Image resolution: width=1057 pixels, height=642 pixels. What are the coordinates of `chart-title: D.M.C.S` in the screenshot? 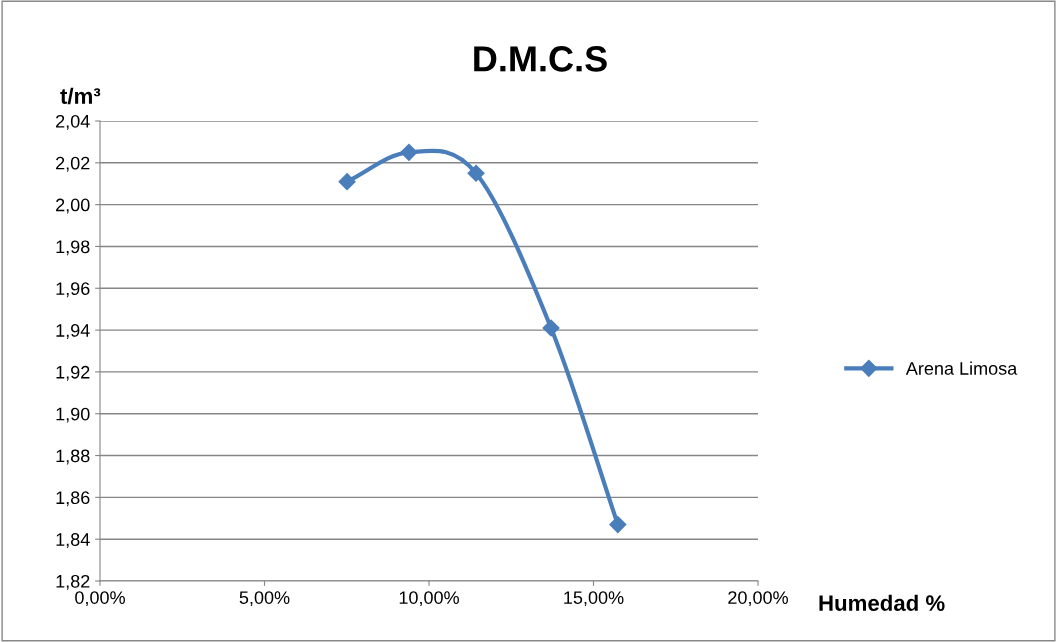 It's located at (540, 59).